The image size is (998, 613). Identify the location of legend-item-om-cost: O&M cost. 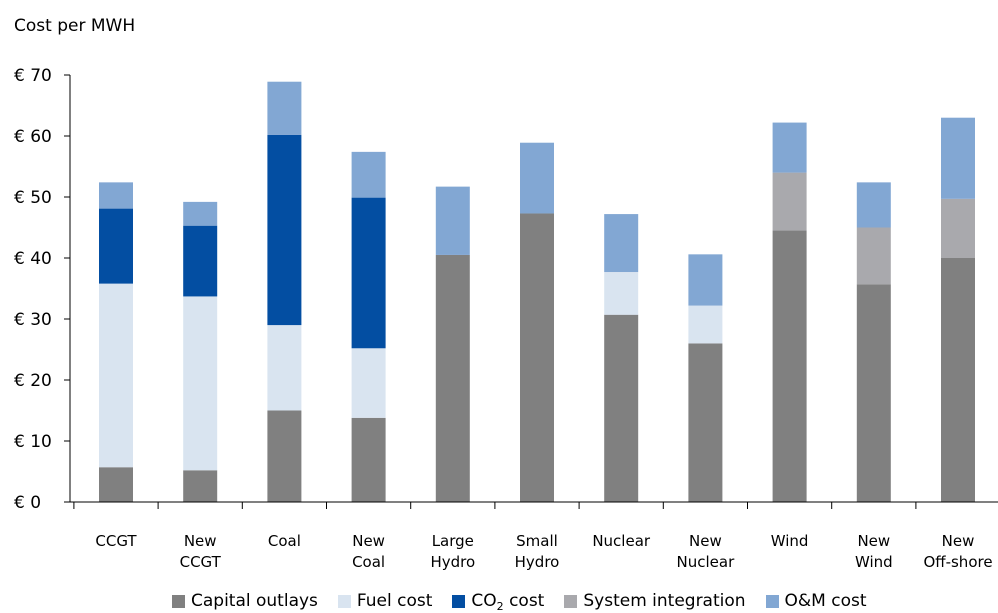
(816, 601).